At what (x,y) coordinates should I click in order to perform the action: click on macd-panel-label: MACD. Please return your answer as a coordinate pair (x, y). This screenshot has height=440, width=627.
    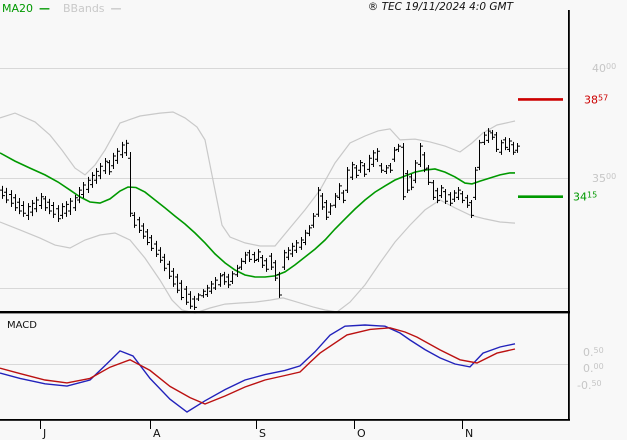
    Looking at the image, I should click on (22, 325).